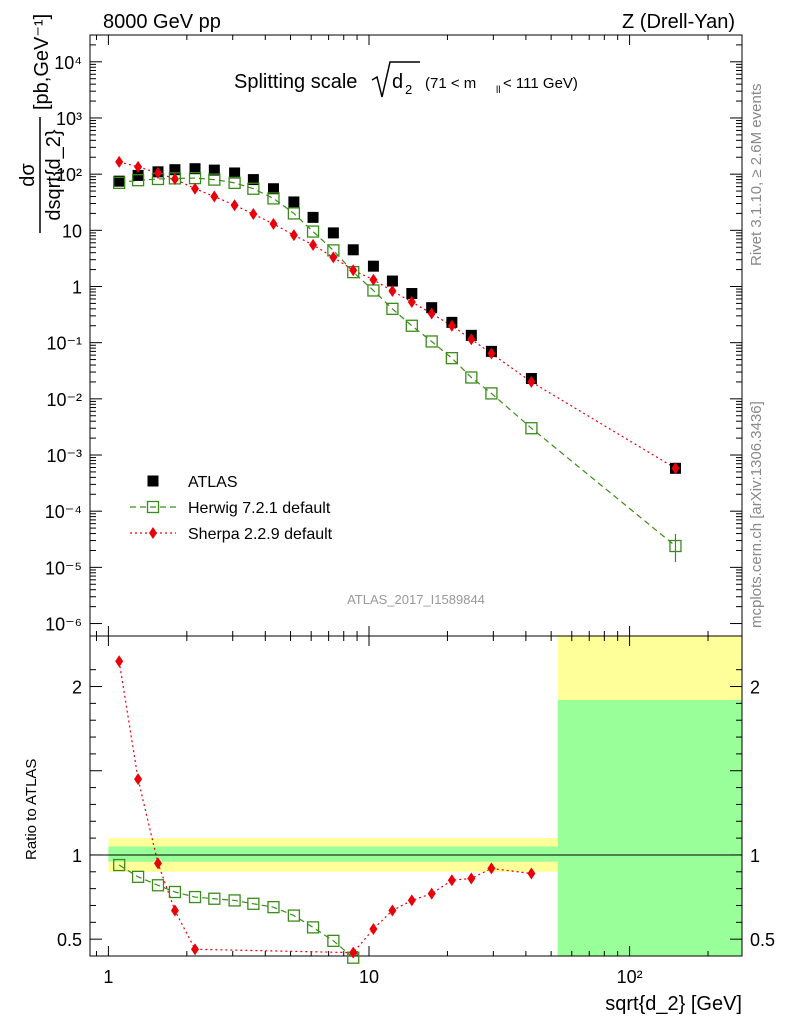  Describe the element at coordinates (68, 63) in the screenshot. I see `y-tick-label-main: 10⁴` at that location.